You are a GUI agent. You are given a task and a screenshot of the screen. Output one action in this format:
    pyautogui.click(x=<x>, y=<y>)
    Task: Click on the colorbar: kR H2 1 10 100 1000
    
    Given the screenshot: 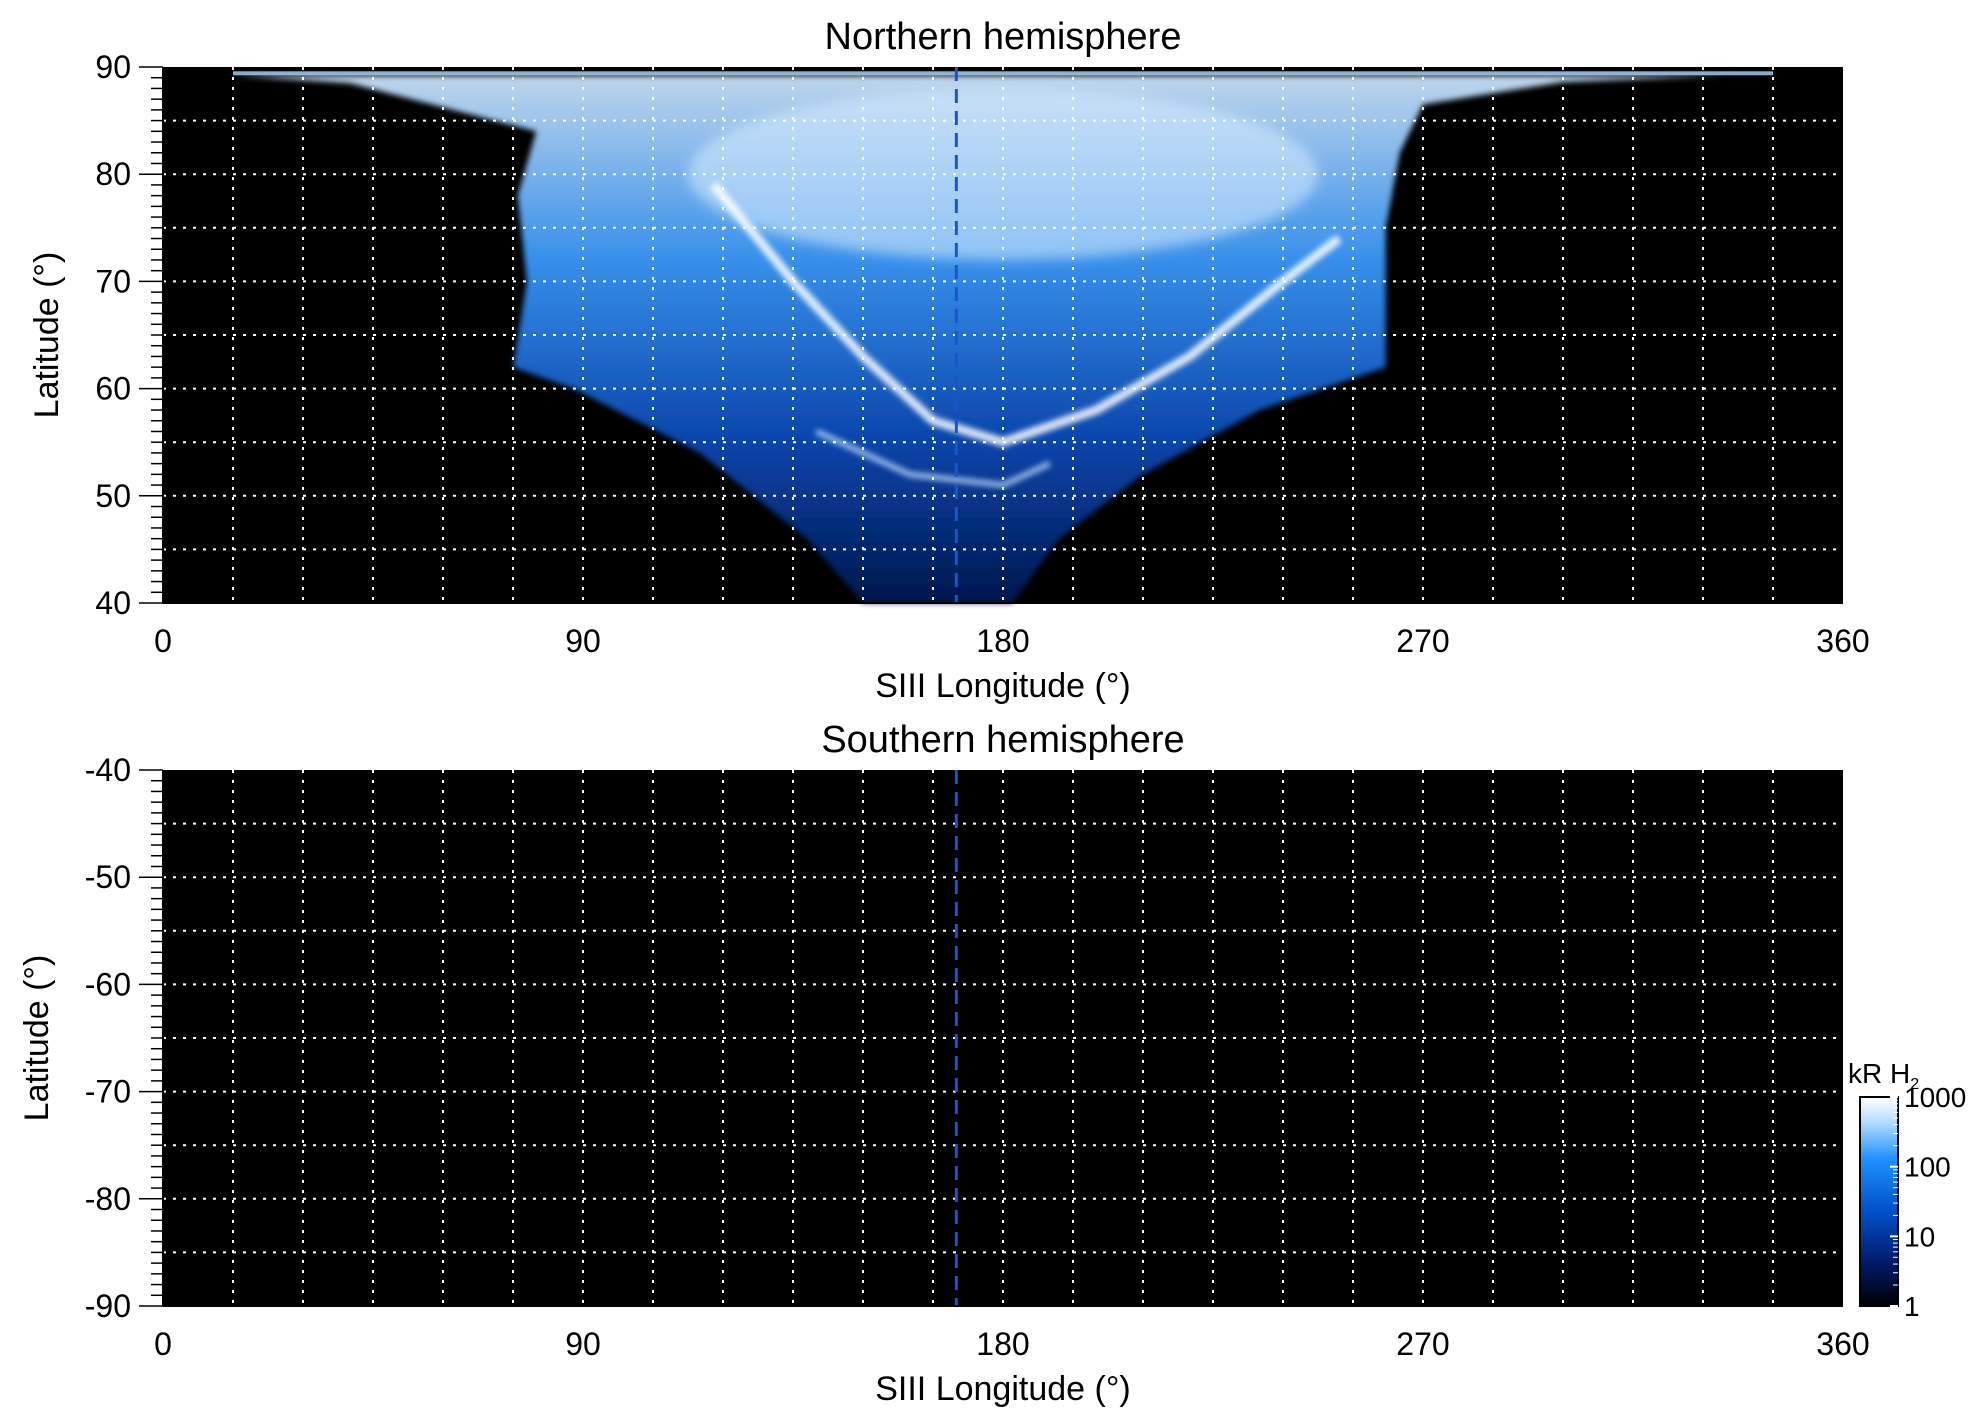 What is the action you would take?
    pyautogui.click(x=1907, y=1190)
    